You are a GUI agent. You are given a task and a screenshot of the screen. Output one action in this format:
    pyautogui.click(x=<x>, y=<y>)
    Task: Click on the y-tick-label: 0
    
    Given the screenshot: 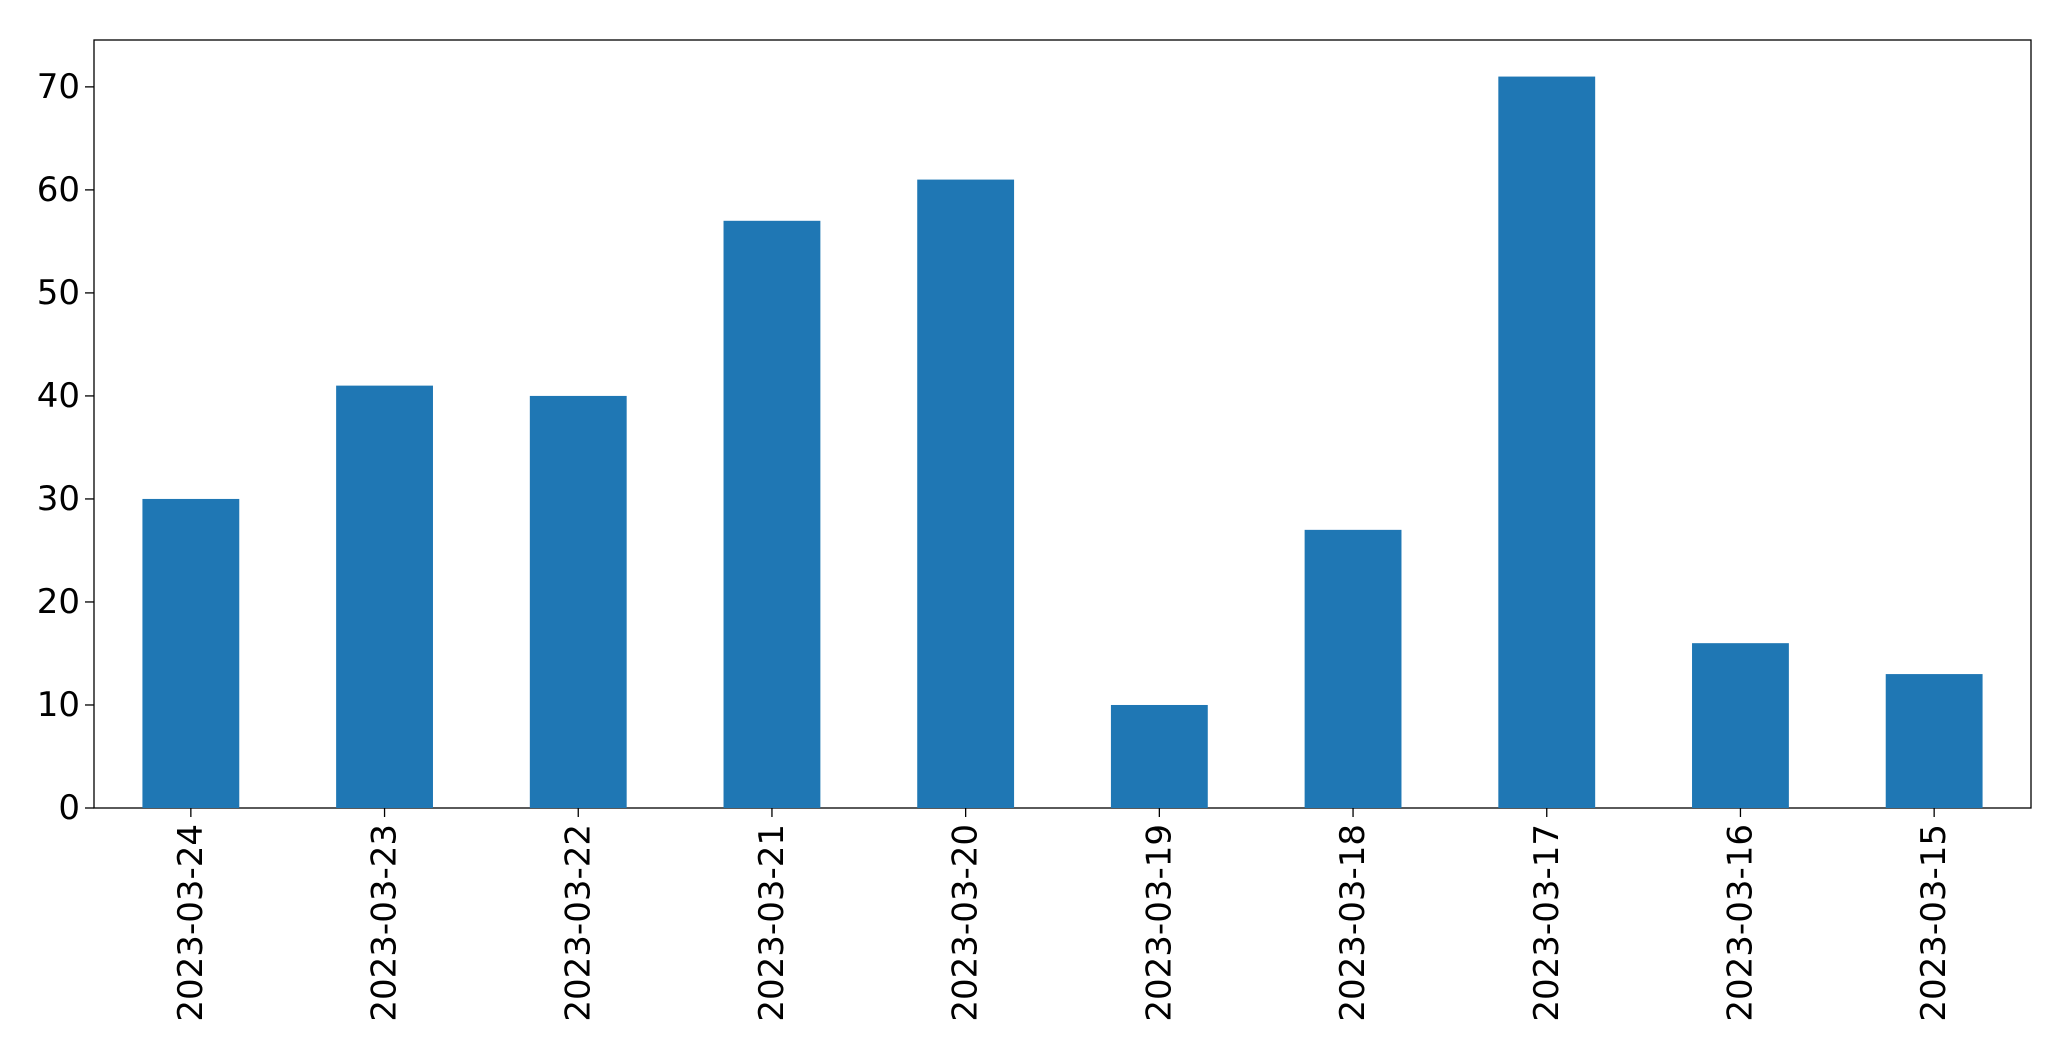 What is the action you would take?
    pyautogui.click(x=69, y=808)
    